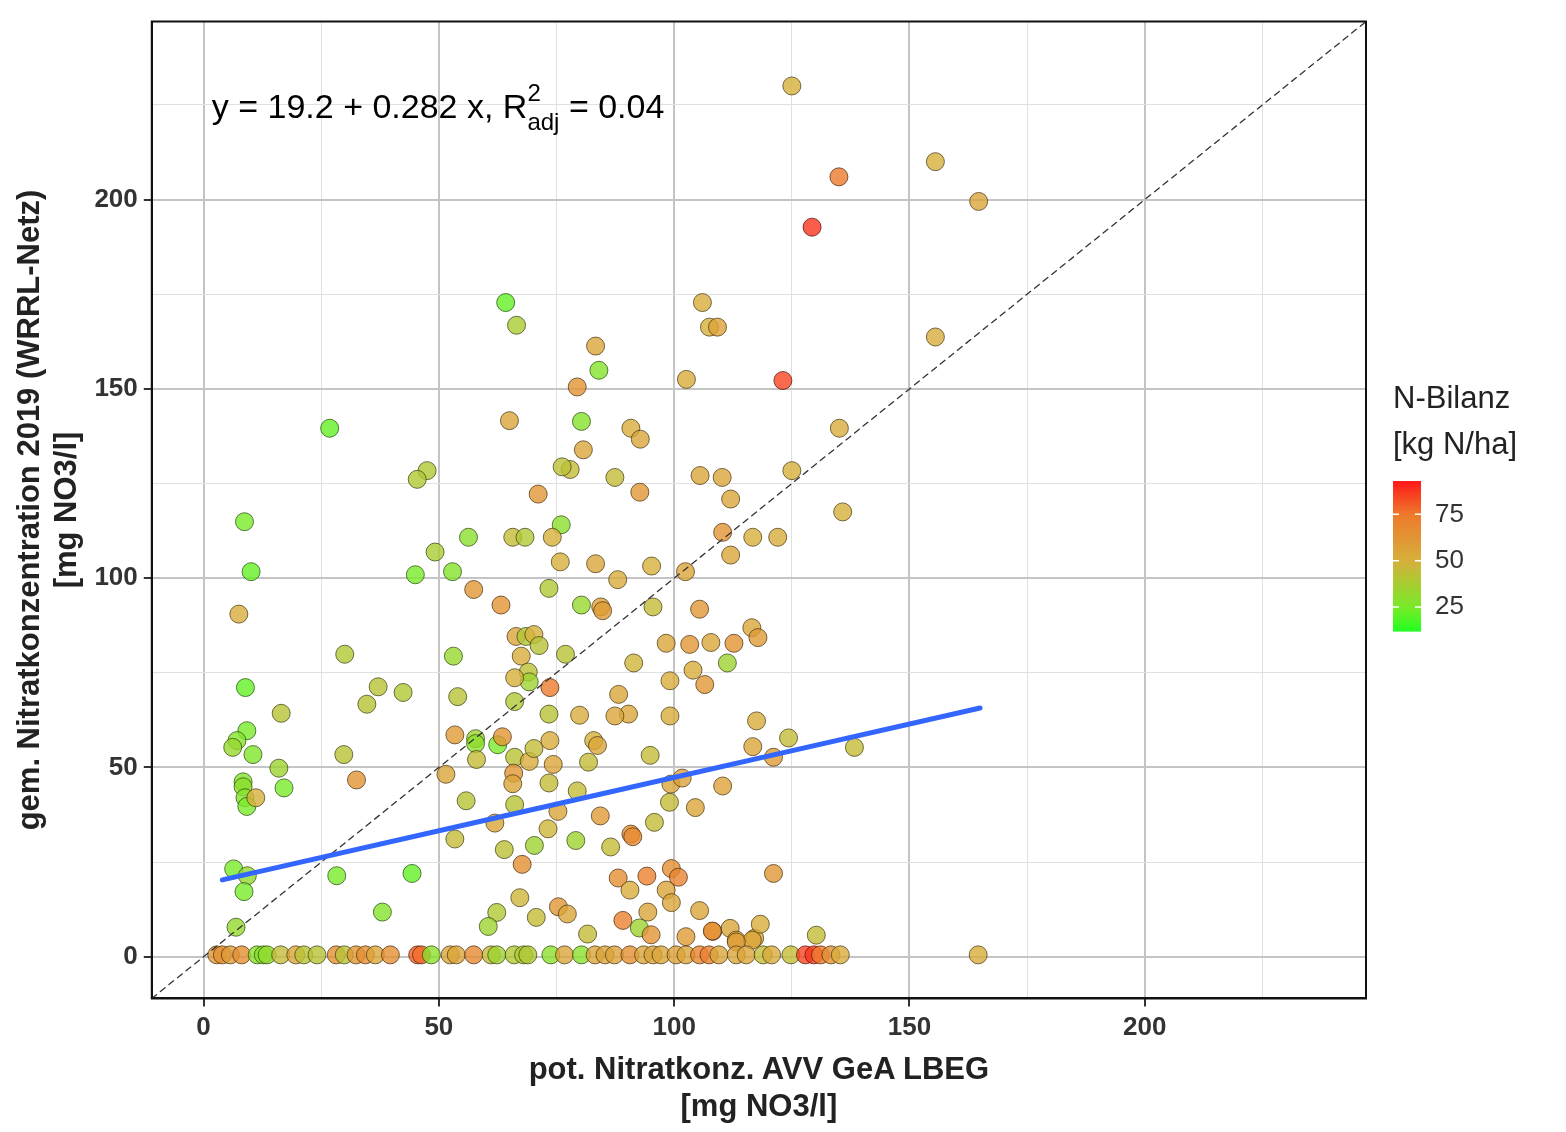 The height and width of the screenshot is (1132, 1566). I want to click on x-tick-label: 200, so click(1145, 1026).